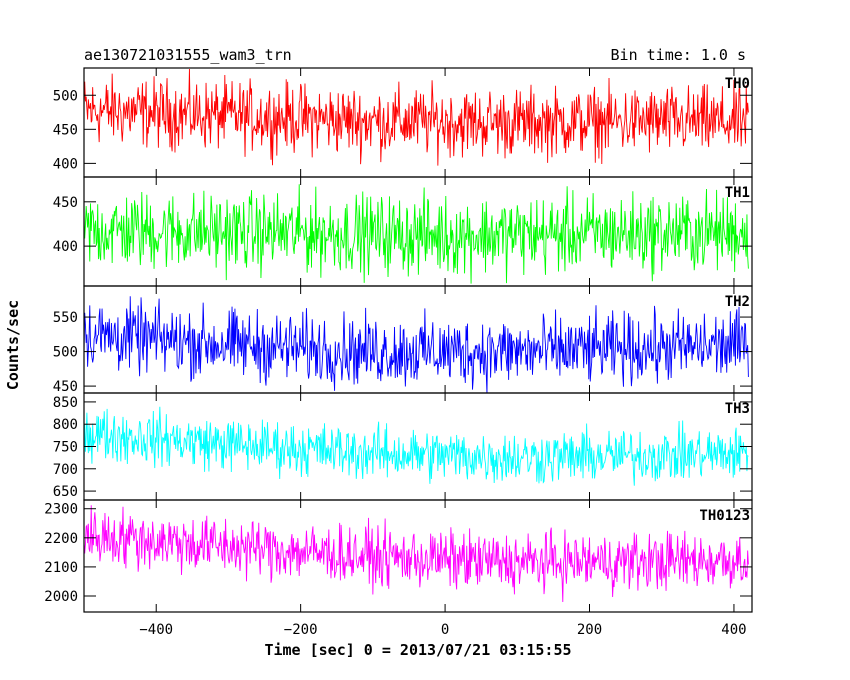 The width and height of the screenshot is (850, 680). I want to click on y-tick-label: 2000, so click(61, 597).